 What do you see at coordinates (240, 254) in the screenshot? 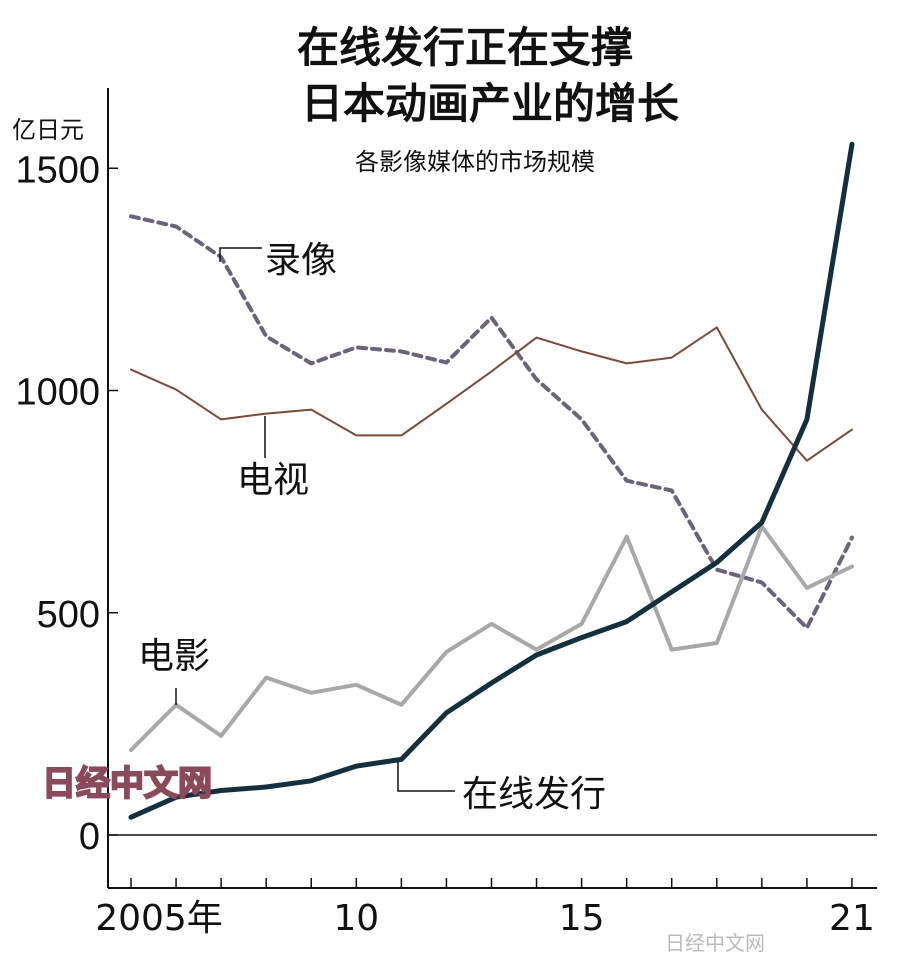
I see `leader-line-video` at bounding box center [240, 254].